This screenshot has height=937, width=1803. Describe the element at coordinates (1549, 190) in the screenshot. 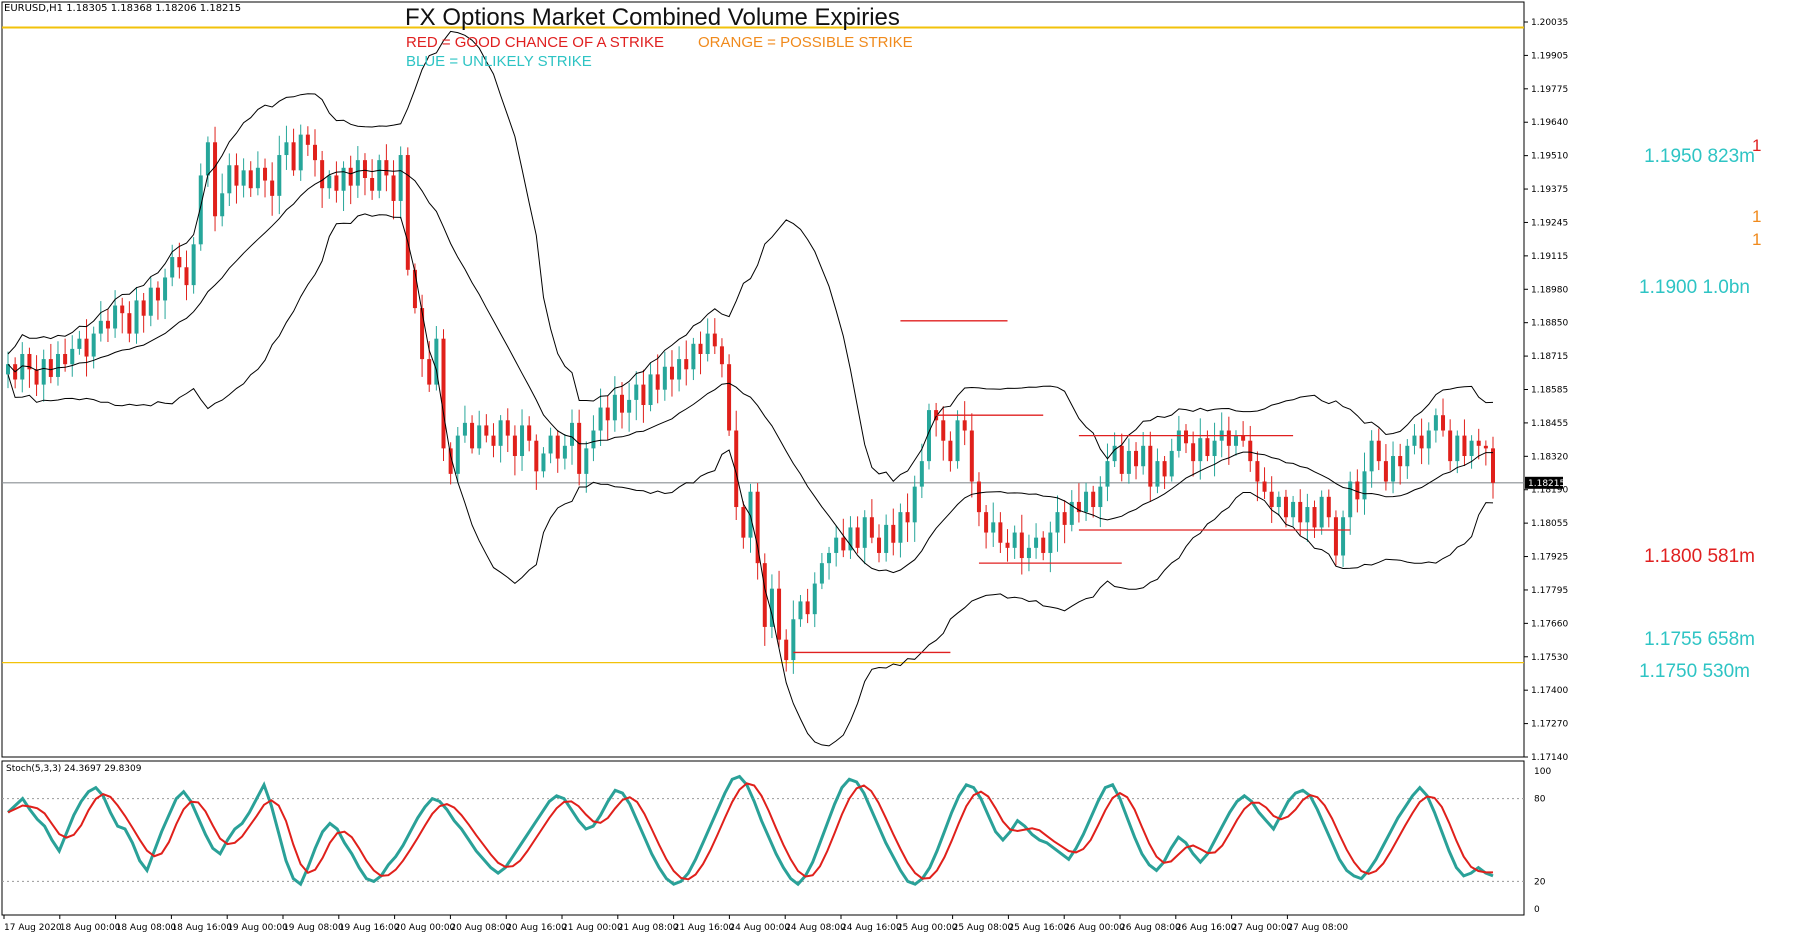

I see `price-tick-label: 1.19375` at that location.